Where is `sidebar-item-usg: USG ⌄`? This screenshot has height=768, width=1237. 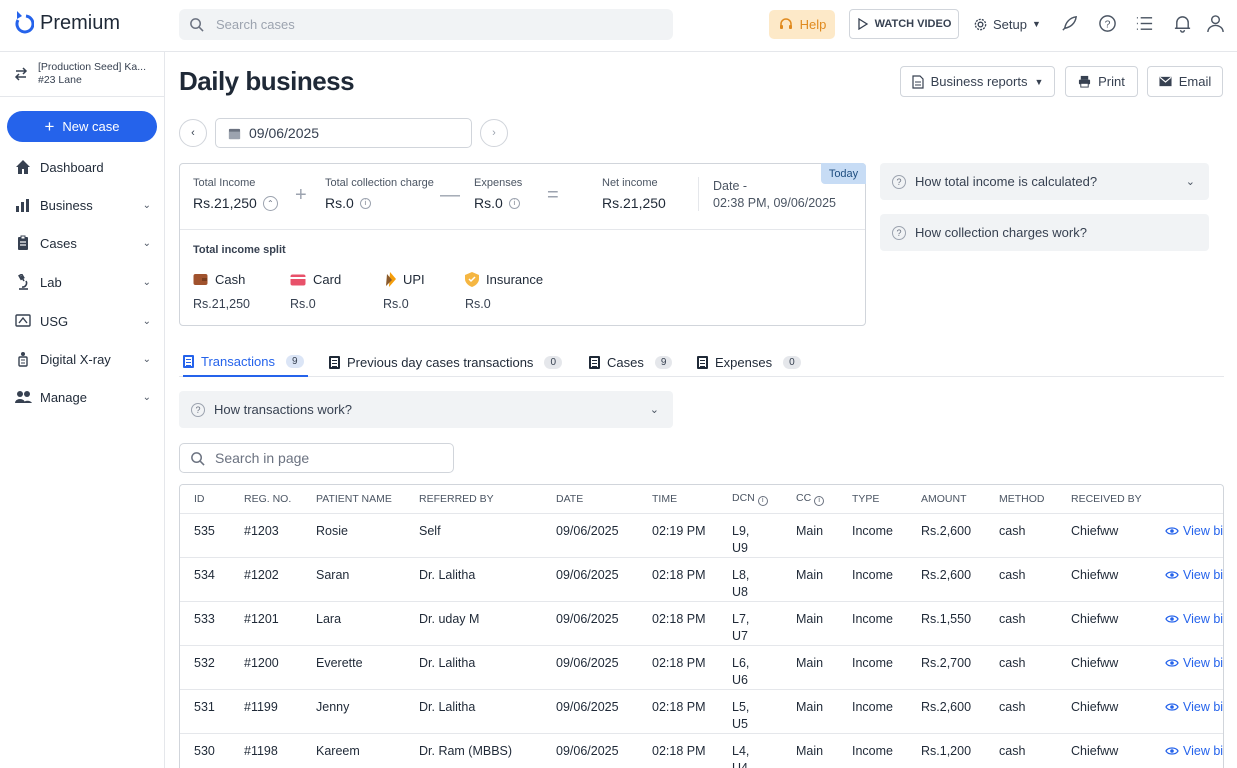
sidebar-item-usg: USG ⌄ is located at coordinates (82, 321).